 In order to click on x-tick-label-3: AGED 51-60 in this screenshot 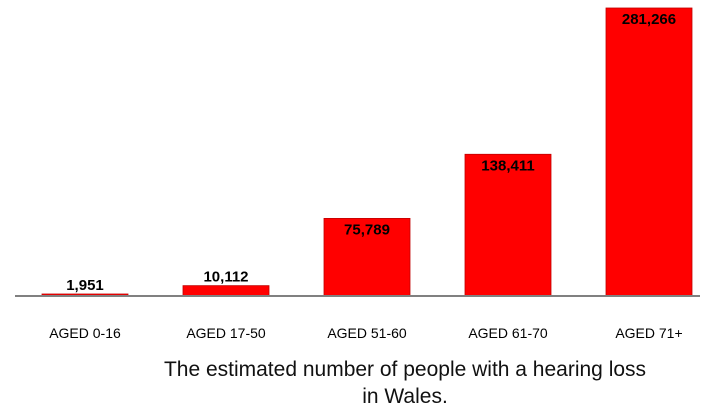, I will do `click(367, 333)`.